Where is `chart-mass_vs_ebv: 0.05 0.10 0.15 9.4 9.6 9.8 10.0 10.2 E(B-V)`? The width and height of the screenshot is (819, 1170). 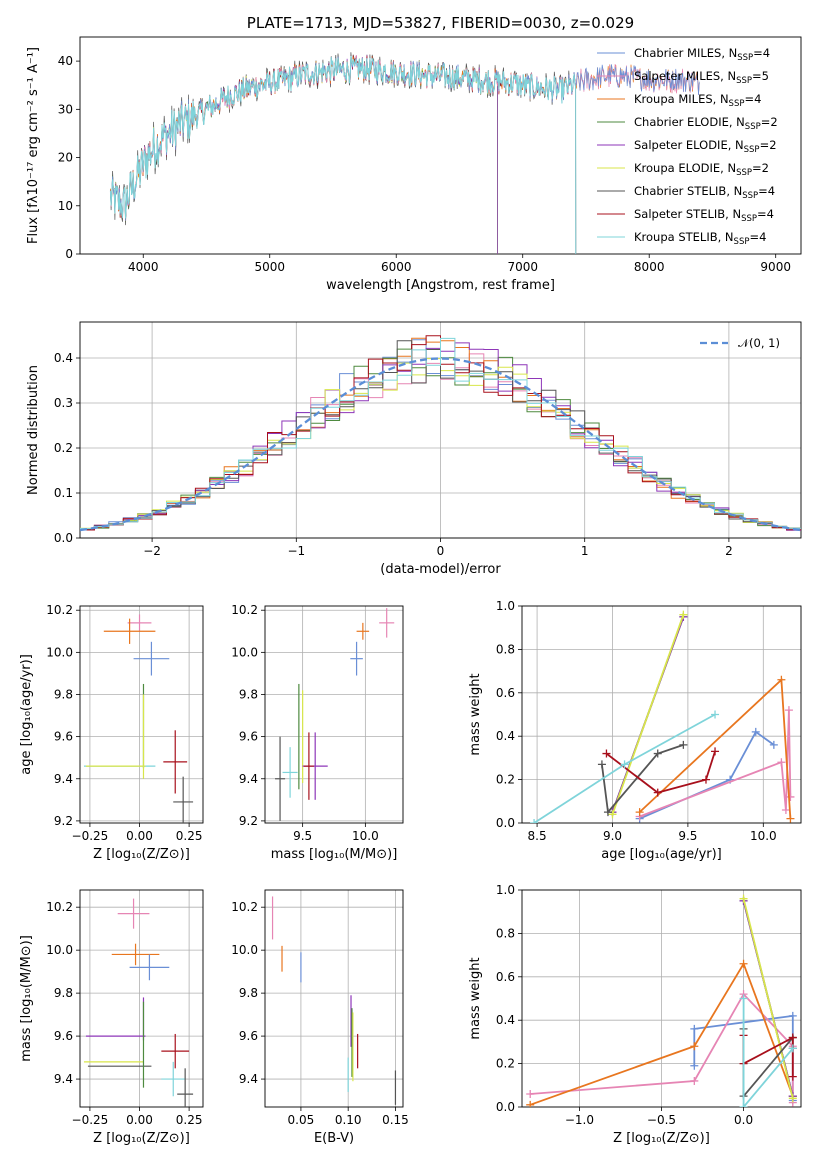
chart-mass_vs_ebv: 0.05 0.10 0.15 9.4 9.6 9.8 10.0 10.2 E(B-V) is located at coordinates (320, 1017).